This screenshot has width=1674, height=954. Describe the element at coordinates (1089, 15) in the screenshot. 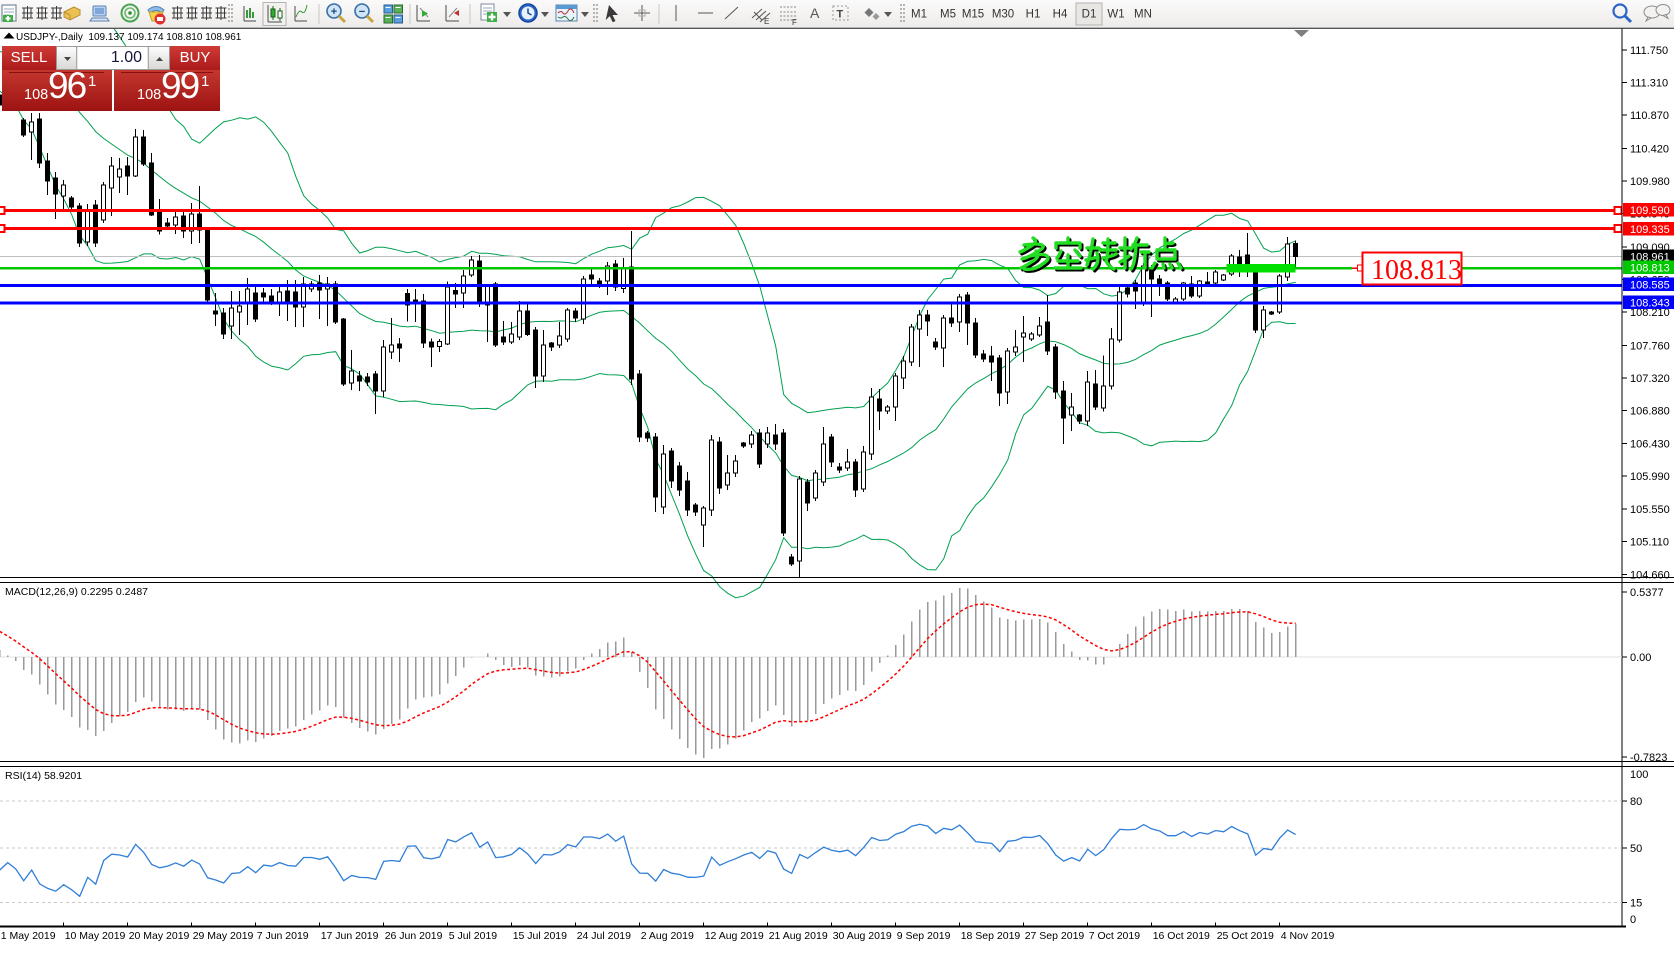

I see `svg-text: D1` at that location.